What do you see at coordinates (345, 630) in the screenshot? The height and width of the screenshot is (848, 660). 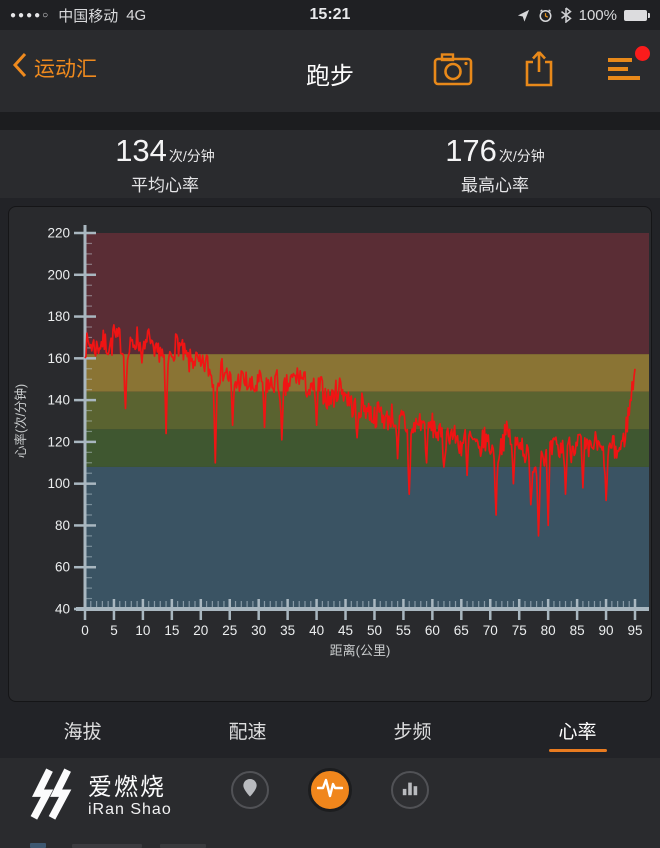 I see `svg-text: 45` at bounding box center [345, 630].